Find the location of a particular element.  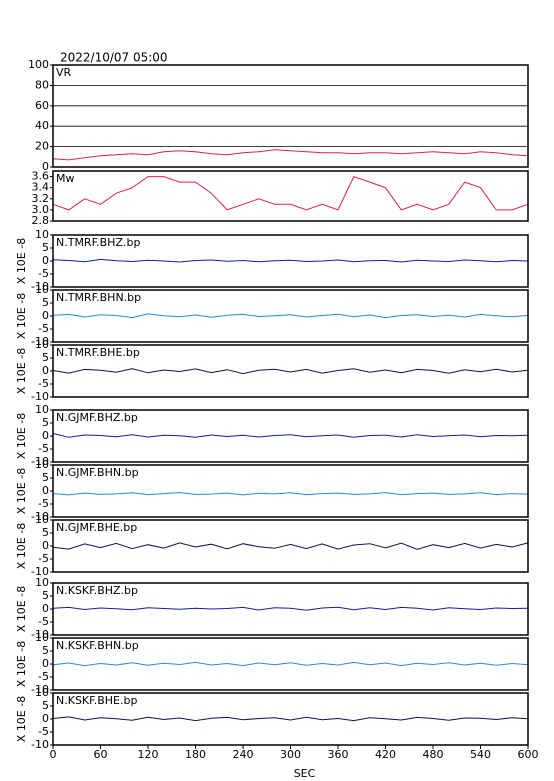

panel-title: N.GJMF.BHZ.bp is located at coordinates (97, 417).